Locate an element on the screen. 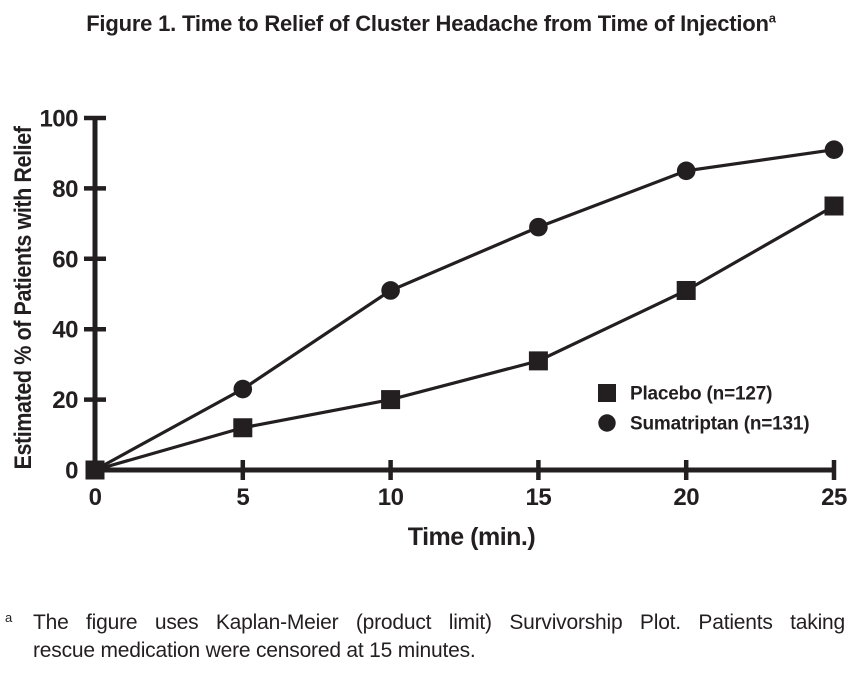 The height and width of the screenshot is (678, 862). legend-swatch-placebo is located at coordinates (607, 393).